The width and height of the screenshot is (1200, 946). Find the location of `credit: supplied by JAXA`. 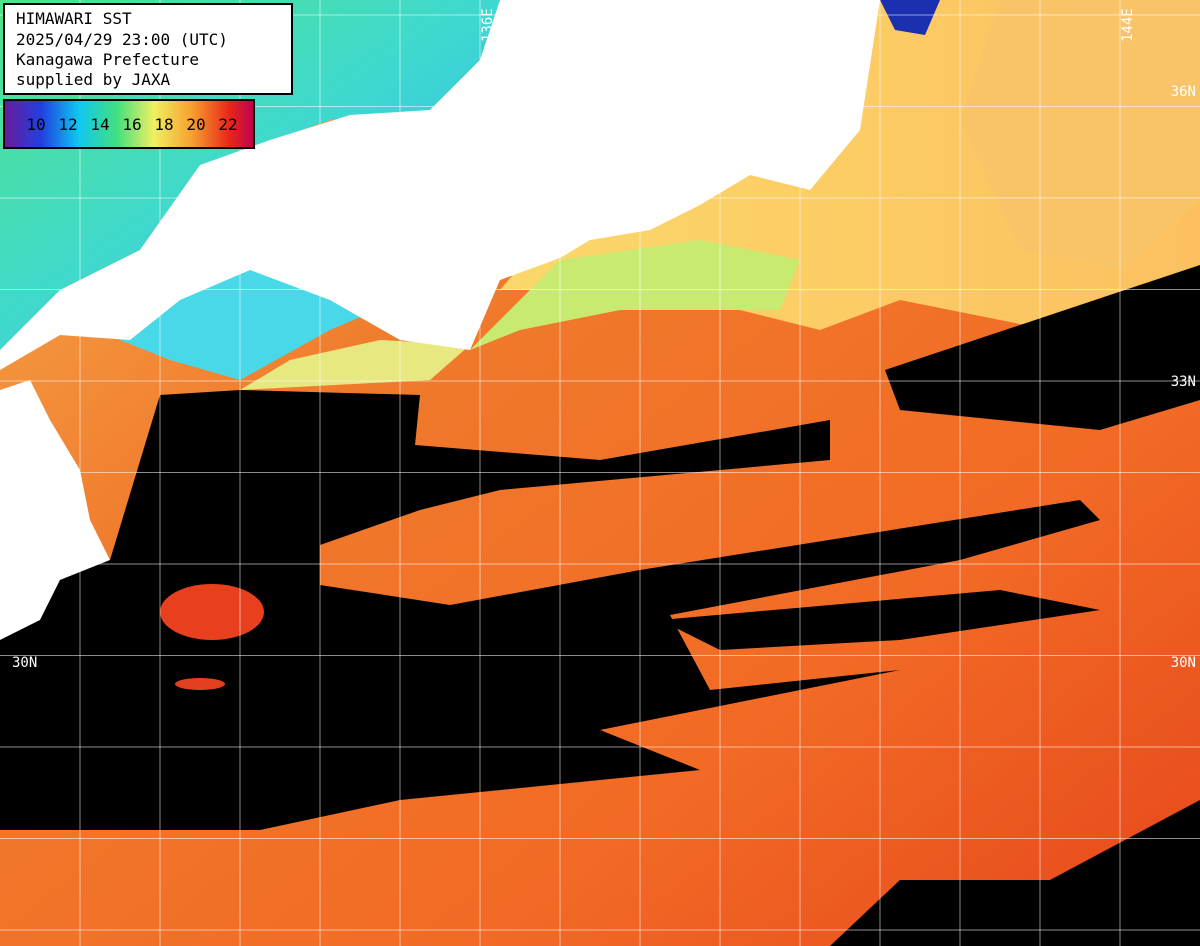

credit: supplied by JAXA is located at coordinates (93, 79).